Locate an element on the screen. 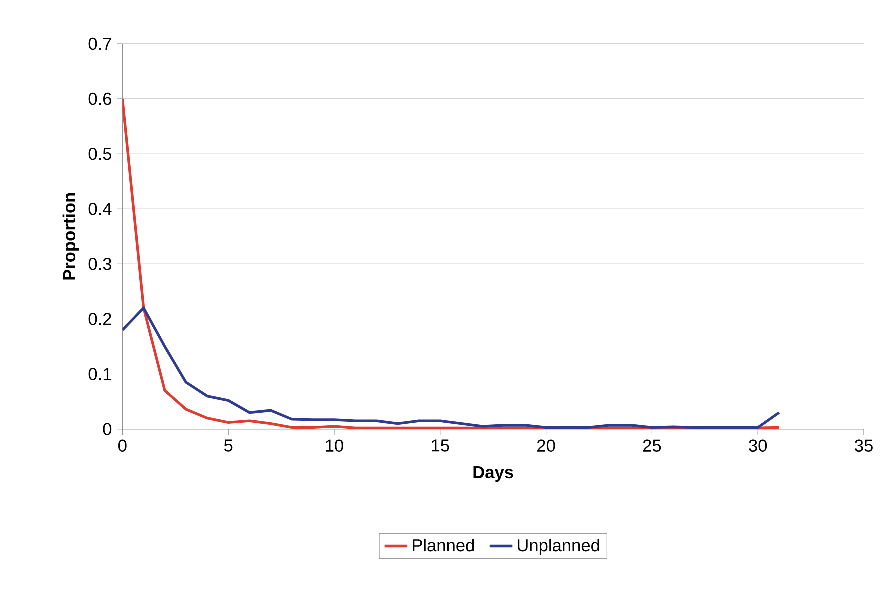 This screenshot has height=592, width=888. y-axis-title: Proportion is located at coordinates (71, 236).